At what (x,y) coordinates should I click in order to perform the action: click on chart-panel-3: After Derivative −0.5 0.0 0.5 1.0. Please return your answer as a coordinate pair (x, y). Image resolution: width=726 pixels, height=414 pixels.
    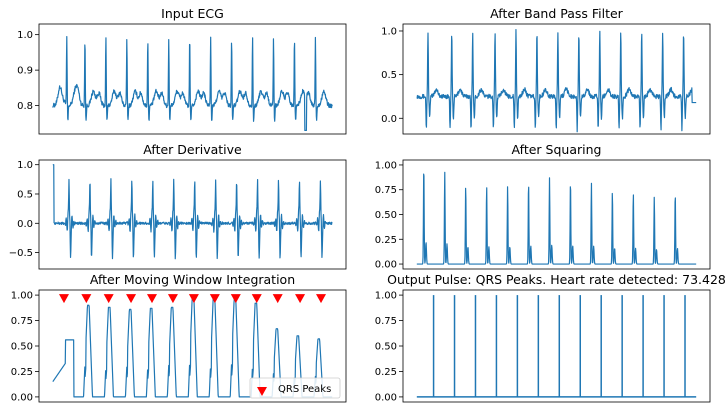
    Looking at the image, I should click on (178, 206).